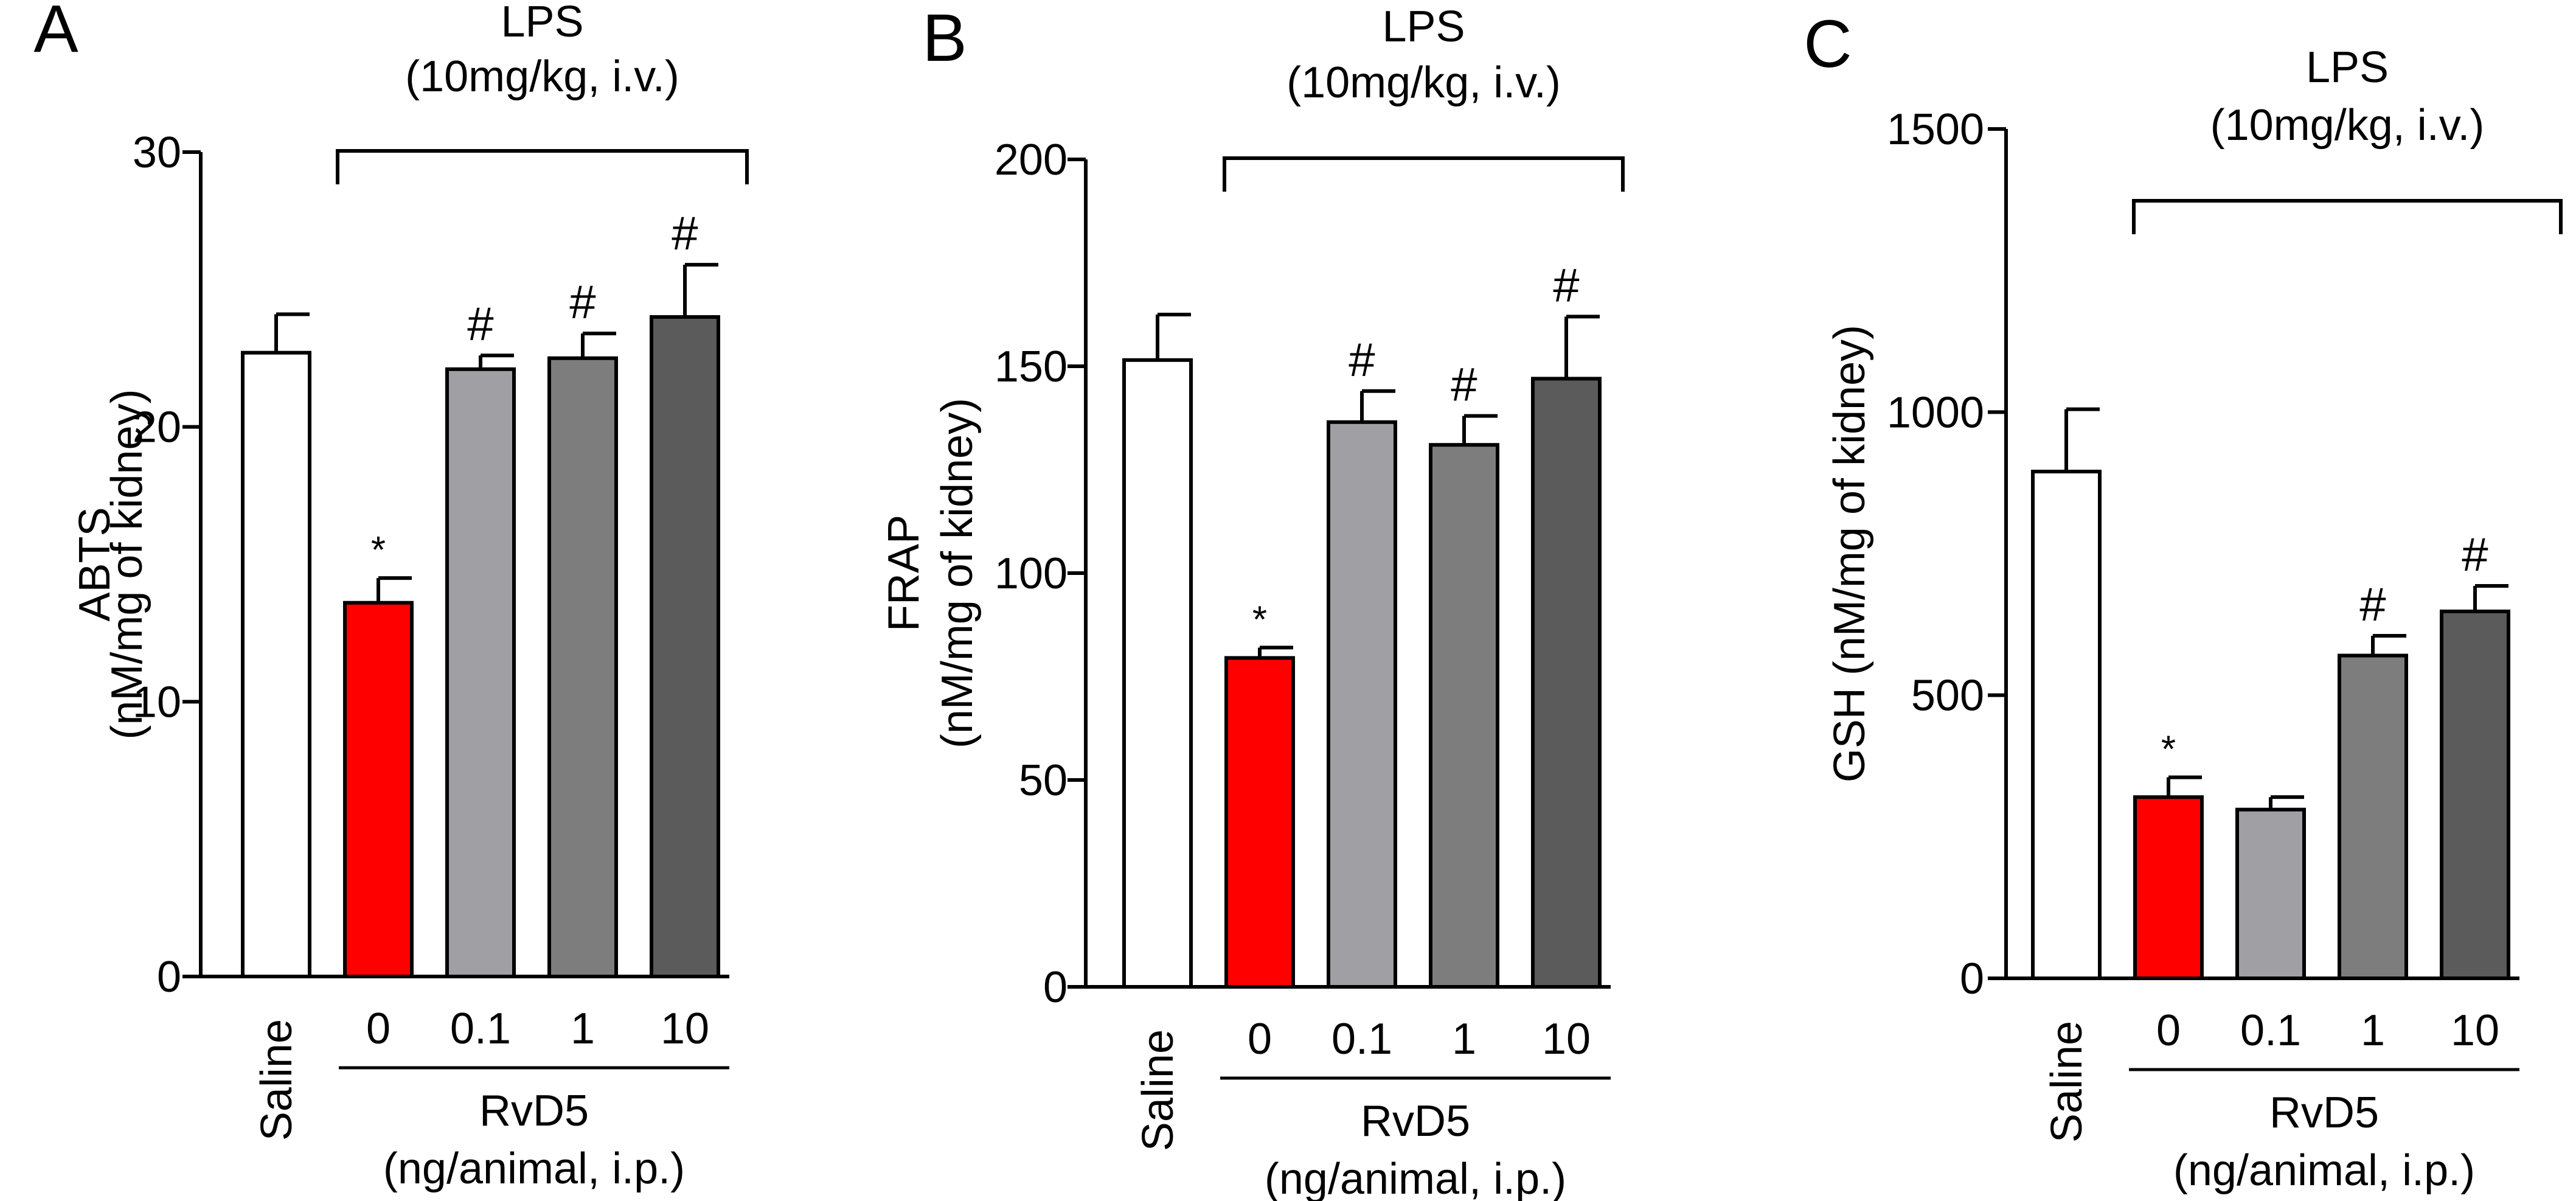  Describe the element at coordinates (1828, 44) in the screenshot. I see `panel-letter: C` at that location.